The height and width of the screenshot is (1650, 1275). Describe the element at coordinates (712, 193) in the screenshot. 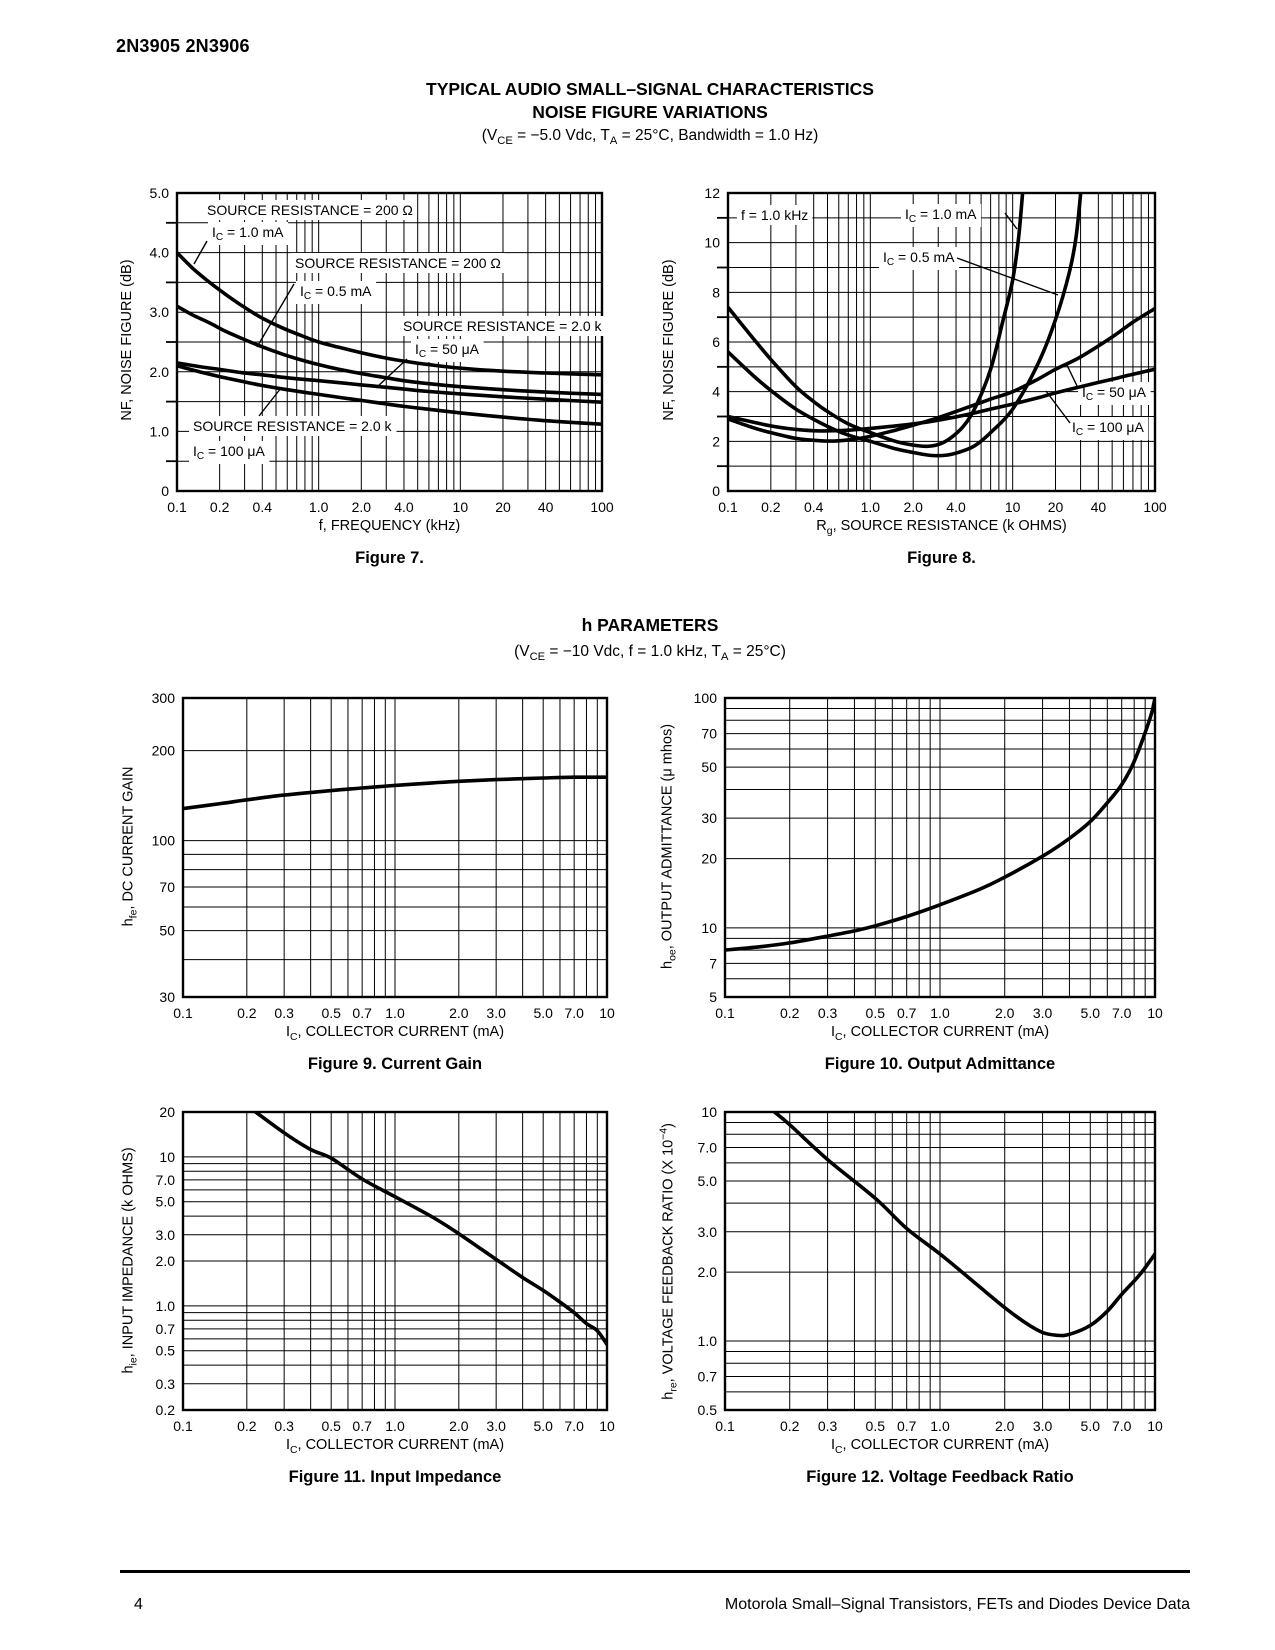

I see `svg-text: 12` at that location.